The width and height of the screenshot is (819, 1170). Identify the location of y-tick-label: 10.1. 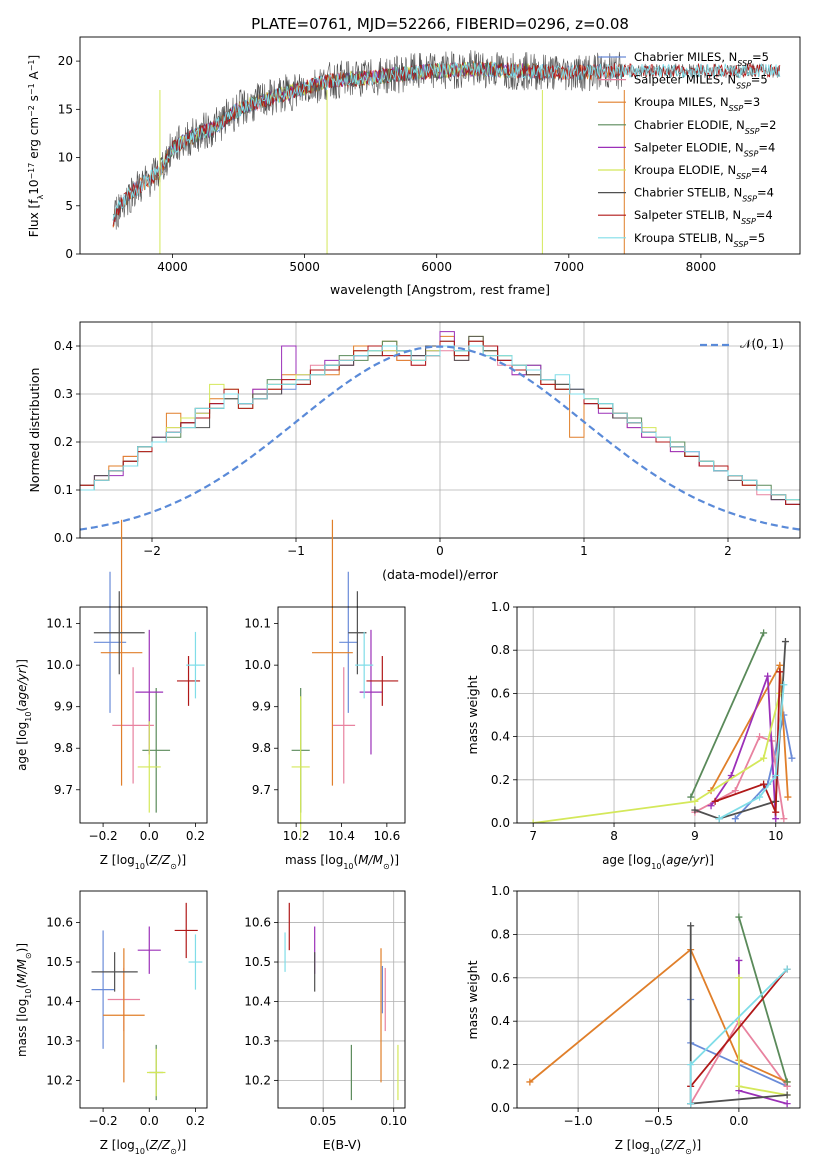
(257, 624).